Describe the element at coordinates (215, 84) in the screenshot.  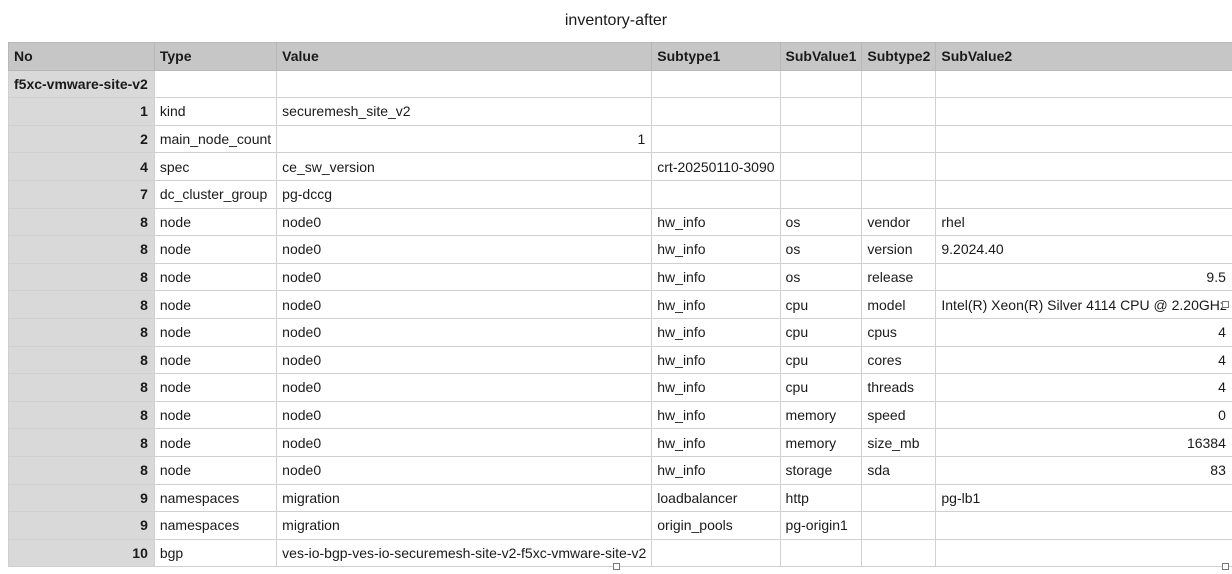
I see `cell-type` at that location.